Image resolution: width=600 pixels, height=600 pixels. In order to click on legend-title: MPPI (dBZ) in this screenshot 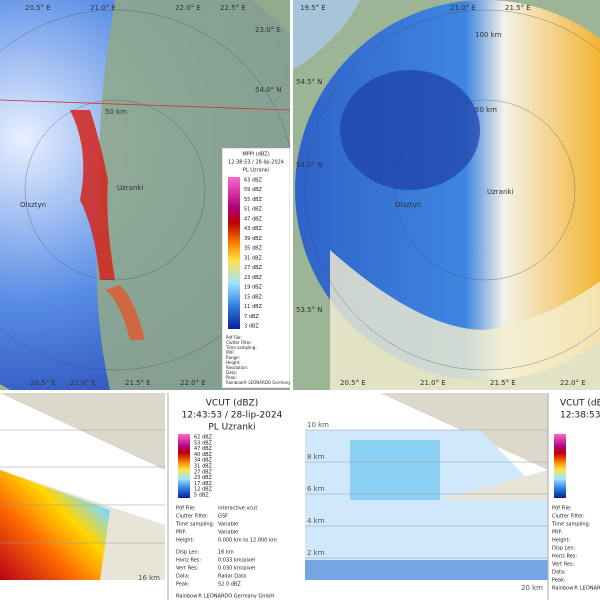, I will do `click(255, 155)`.